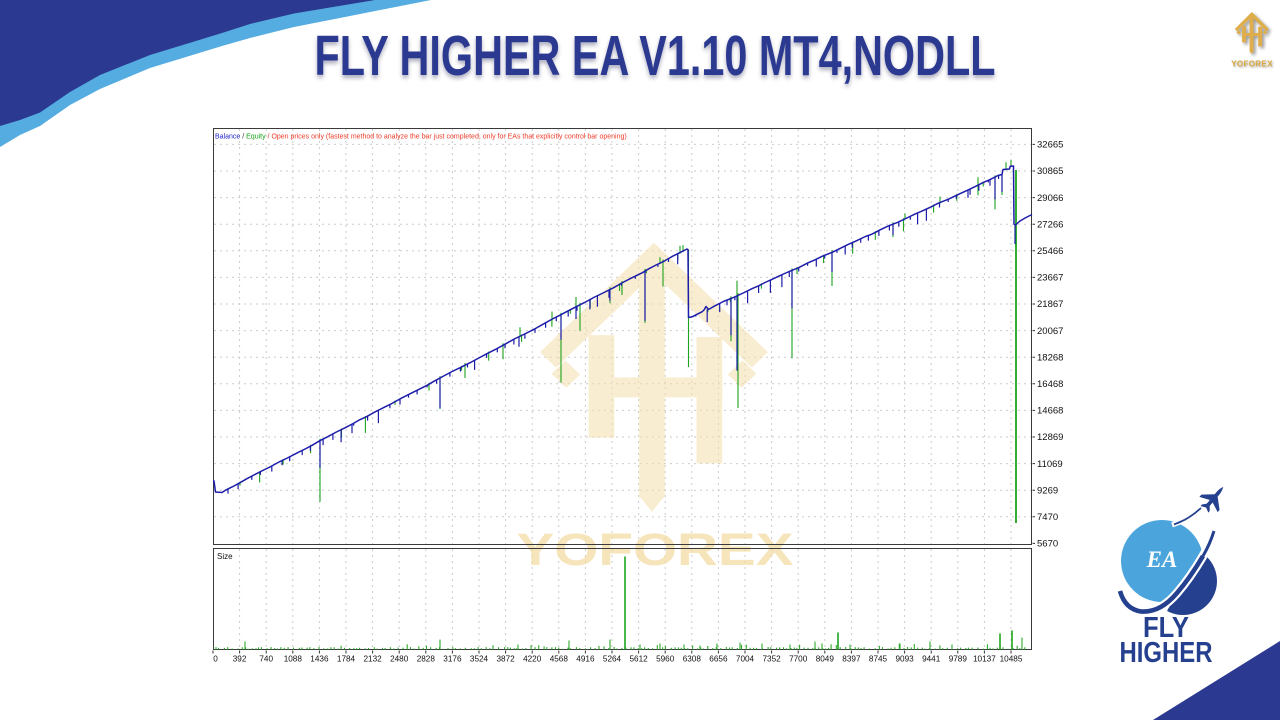 Image resolution: width=1280 pixels, height=720 pixels. I want to click on svg-text: 9441, so click(931, 659).